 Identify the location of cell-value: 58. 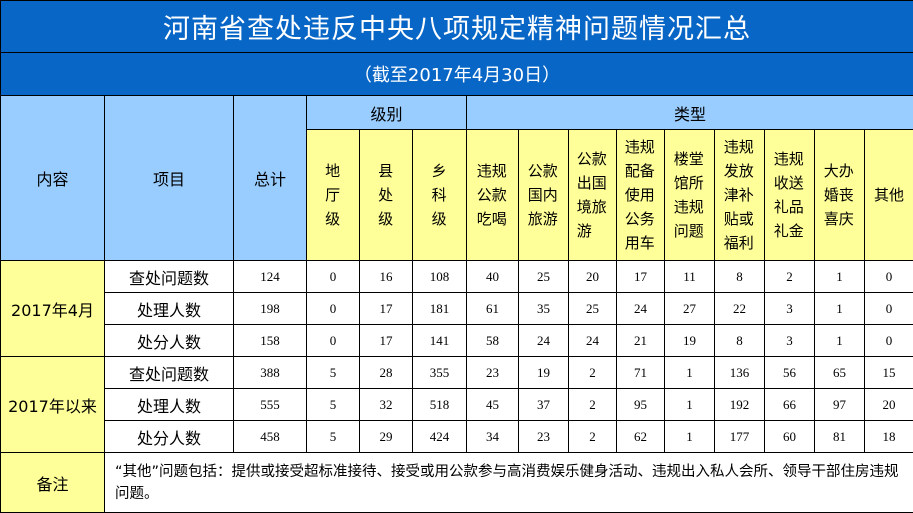
(492, 340).